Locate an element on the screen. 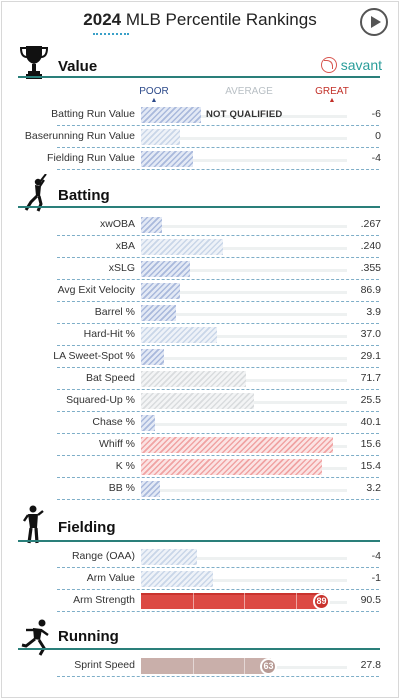  metric-label: Bat Speed is located at coordinates (110, 378).